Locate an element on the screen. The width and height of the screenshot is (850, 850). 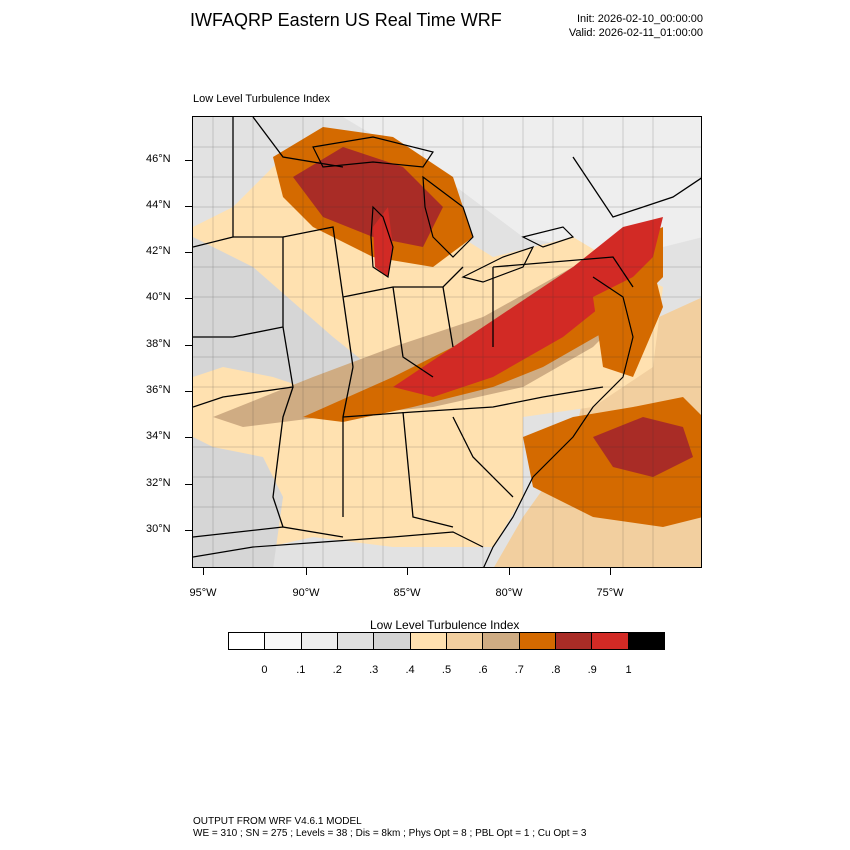
north-light-zone is located at coordinates (447, 187).